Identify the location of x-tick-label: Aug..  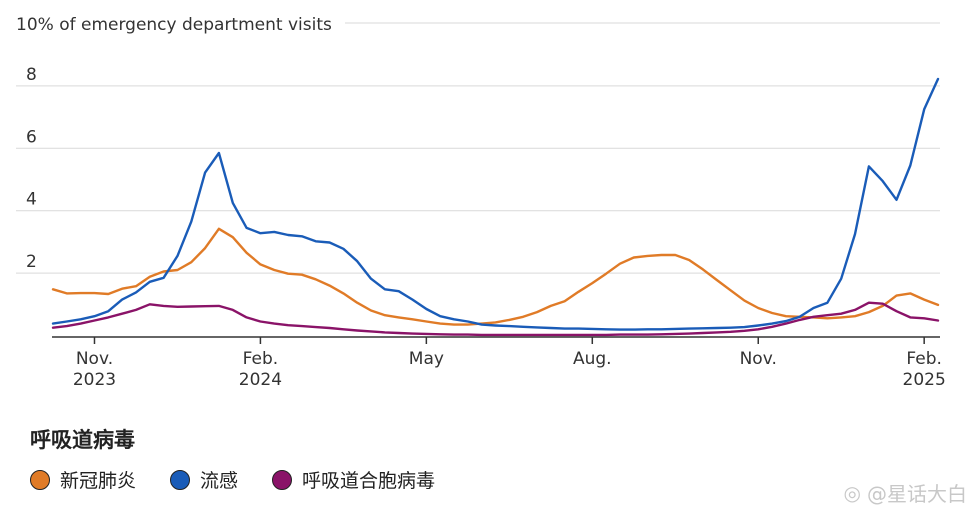
(592, 359).